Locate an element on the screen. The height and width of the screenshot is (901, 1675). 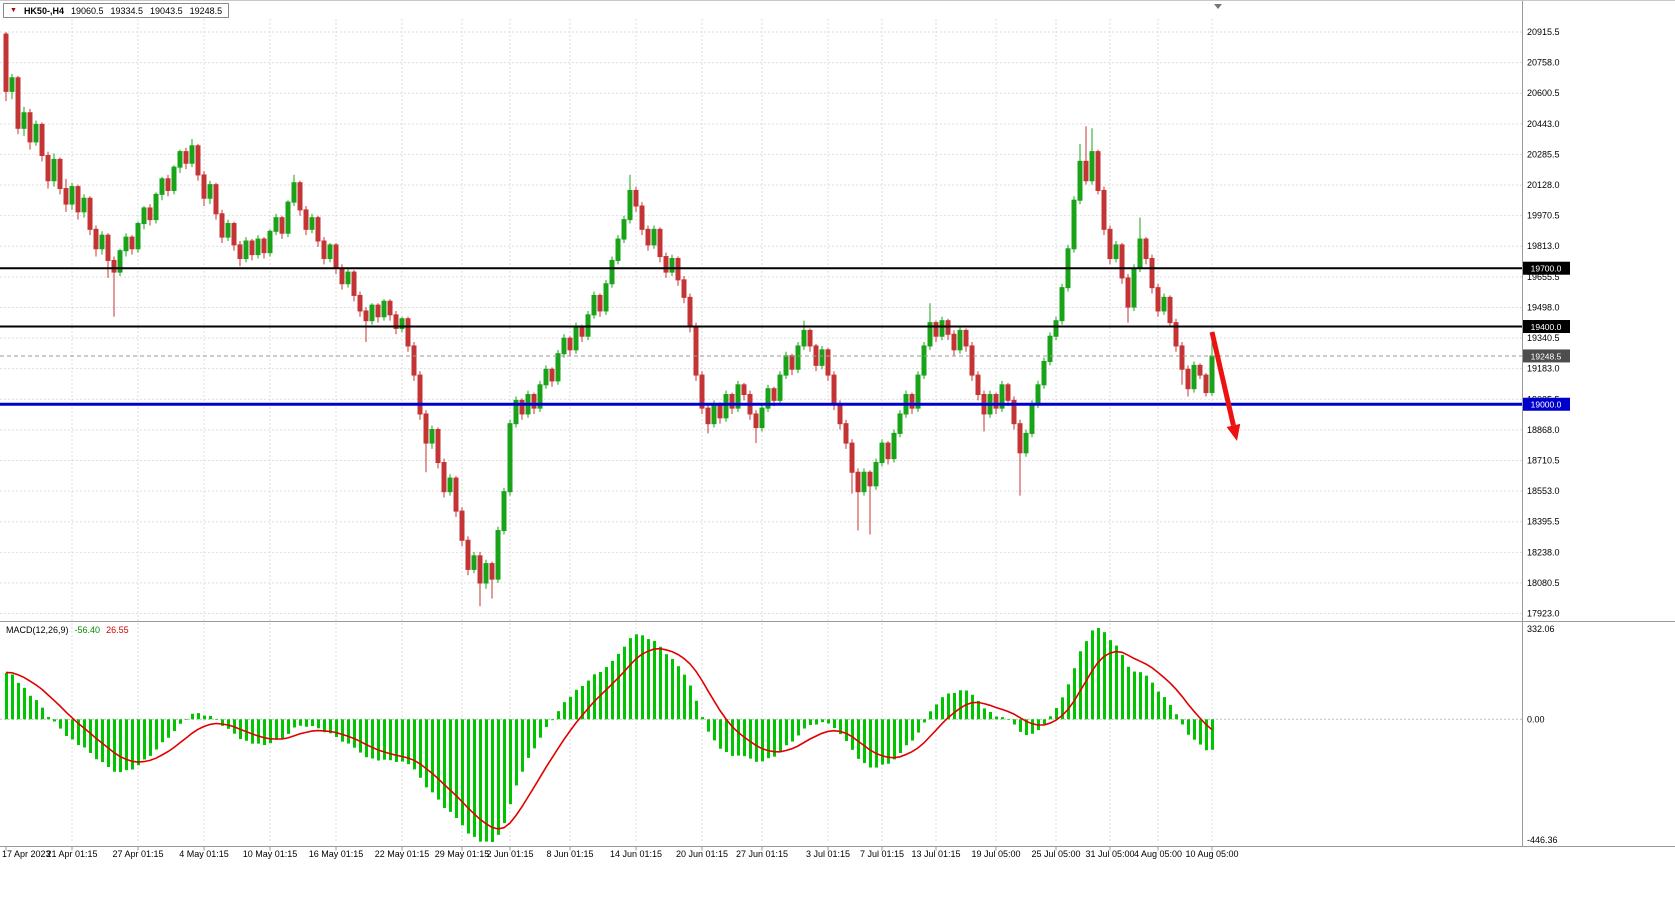
svg-text: 19340.5 is located at coordinates (1543, 338).